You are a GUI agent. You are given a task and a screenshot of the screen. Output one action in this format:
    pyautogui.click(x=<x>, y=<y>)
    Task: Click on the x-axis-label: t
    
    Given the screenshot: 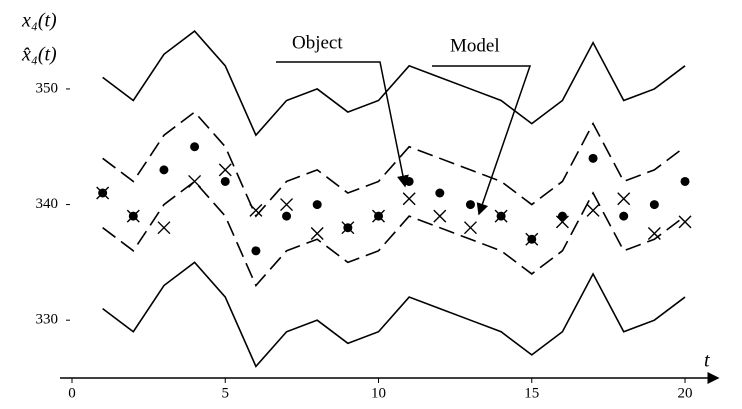 What is the action you would take?
    pyautogui.click(x=707, y=361)
    